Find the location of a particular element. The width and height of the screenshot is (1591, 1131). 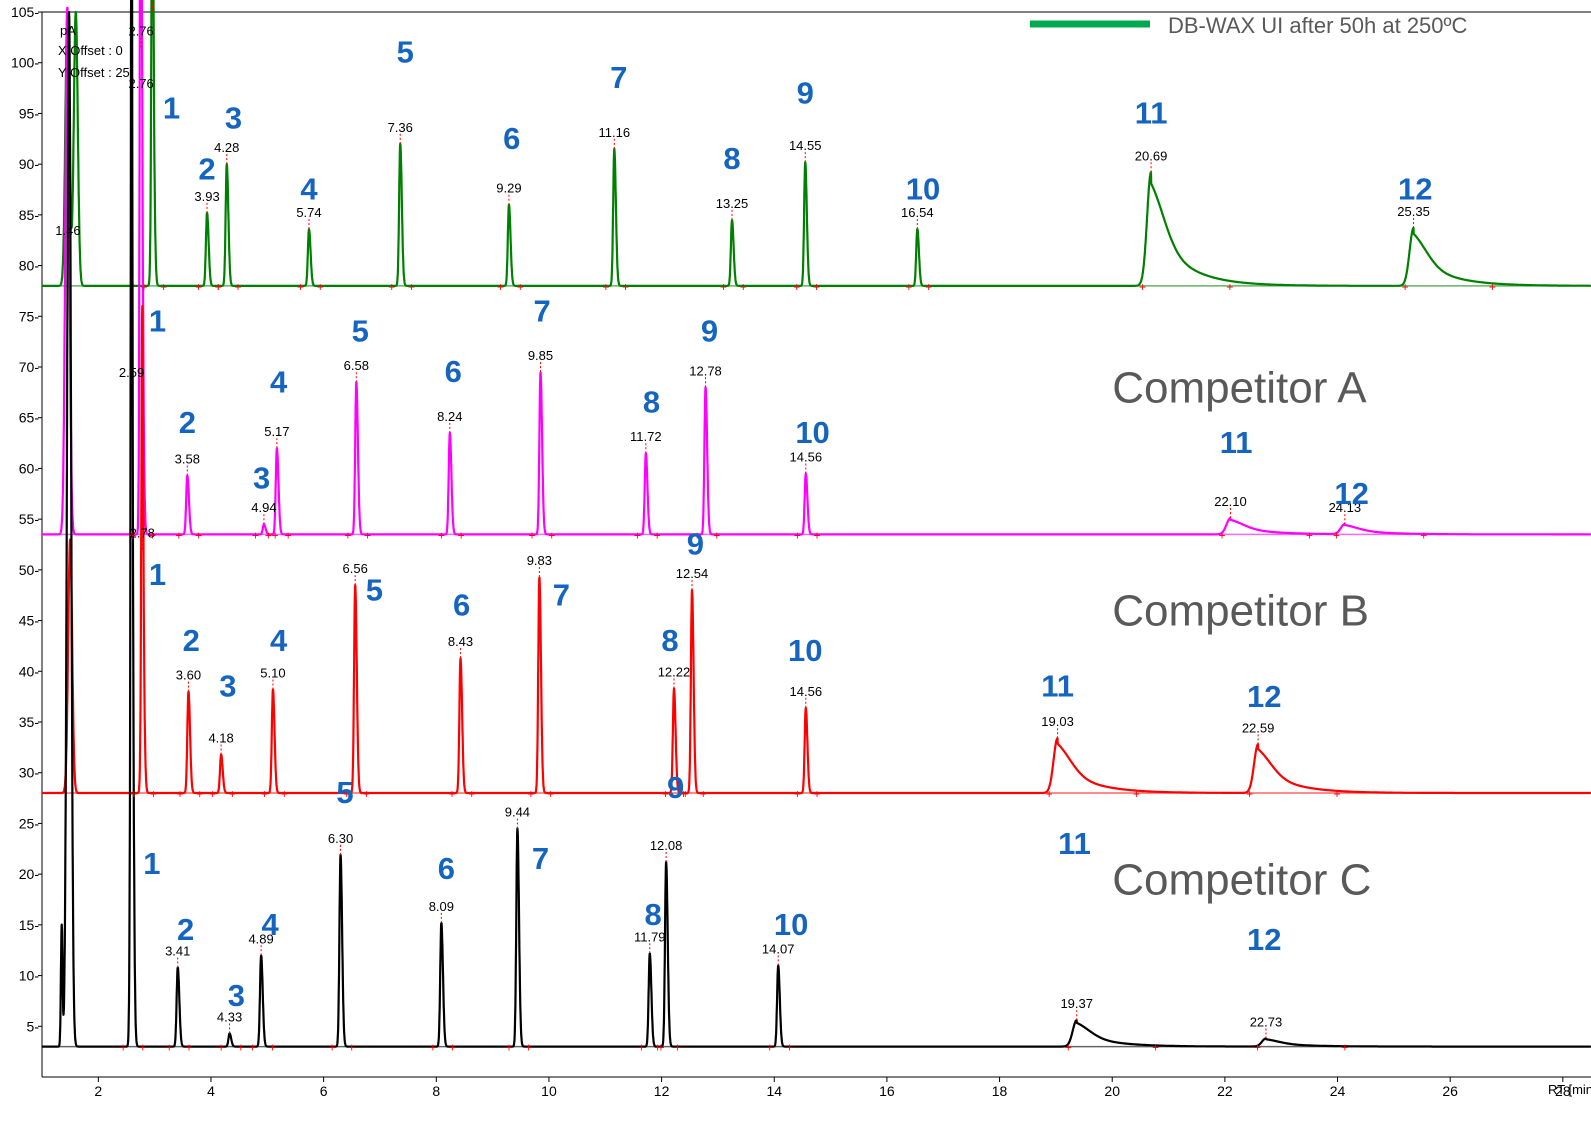

retention-time-label: 3.41 is located at coordinates (177, 950).